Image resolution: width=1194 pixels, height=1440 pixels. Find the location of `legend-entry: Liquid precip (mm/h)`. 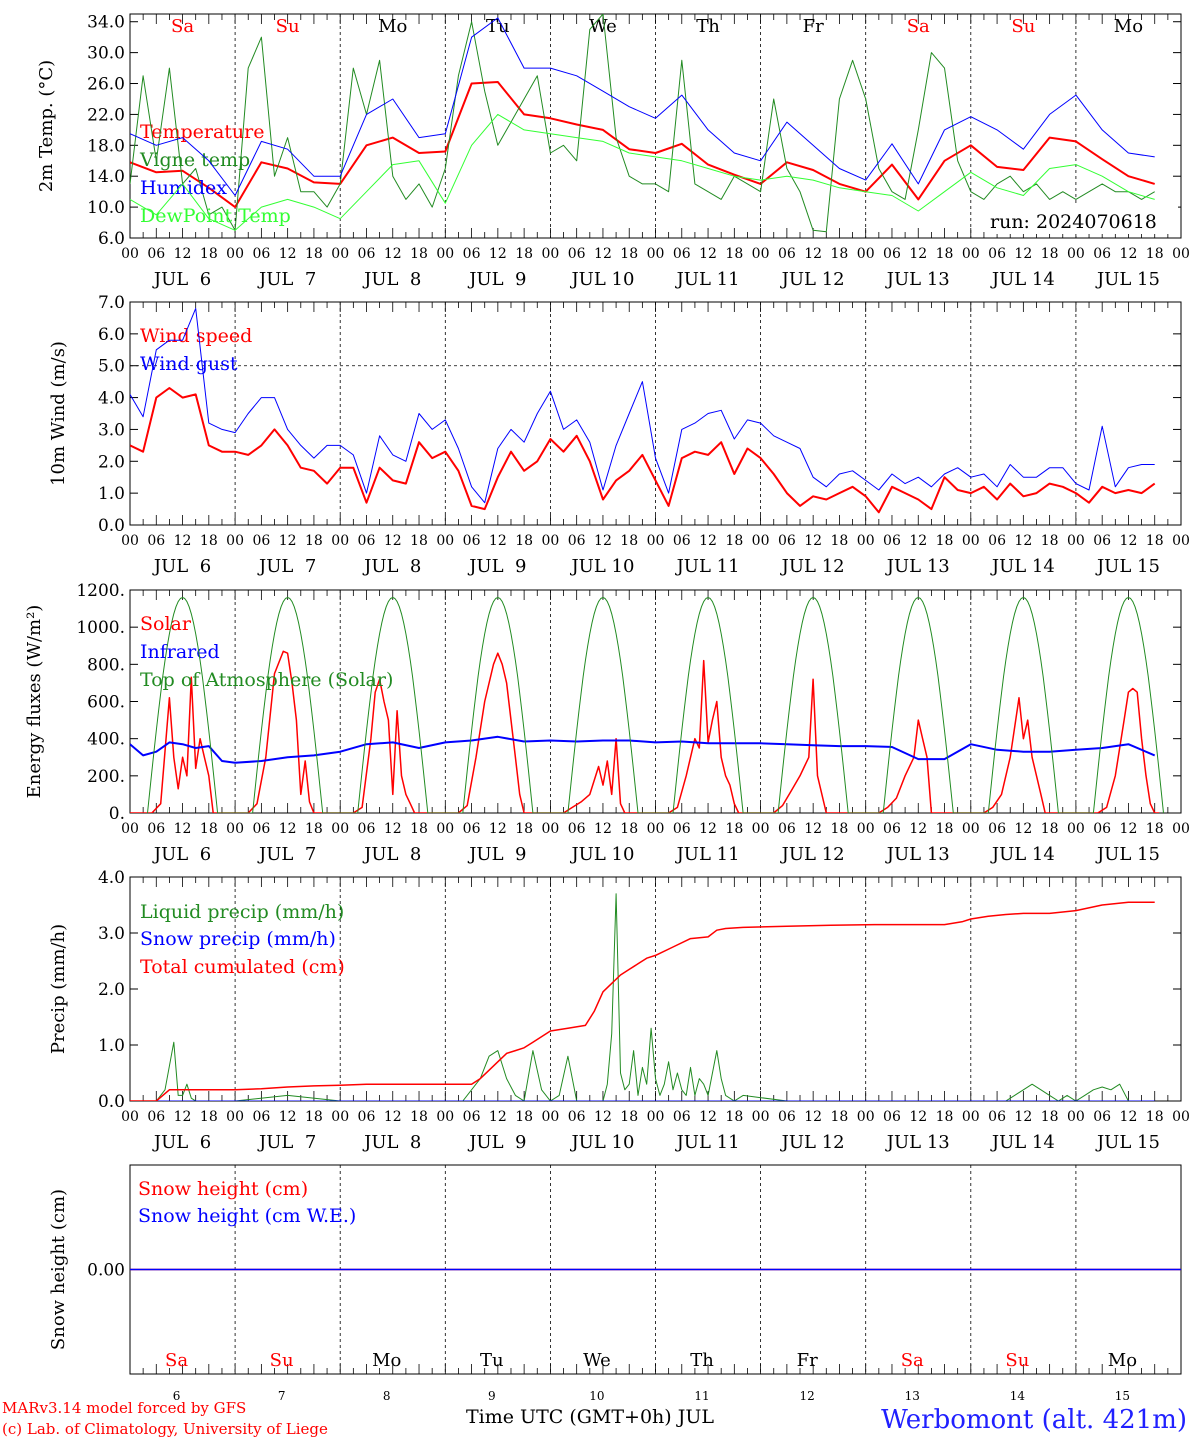

legend-entry: Liquid precip (mm/h) is located at coordinates (242, 912).